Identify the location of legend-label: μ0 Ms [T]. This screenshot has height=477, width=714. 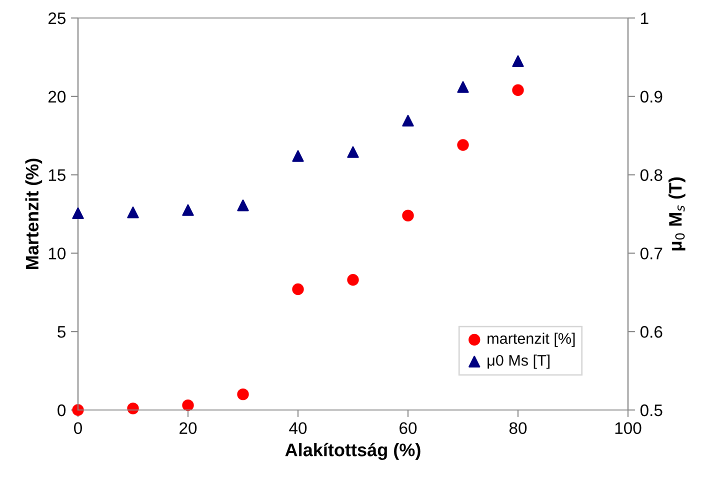
(519, 361).